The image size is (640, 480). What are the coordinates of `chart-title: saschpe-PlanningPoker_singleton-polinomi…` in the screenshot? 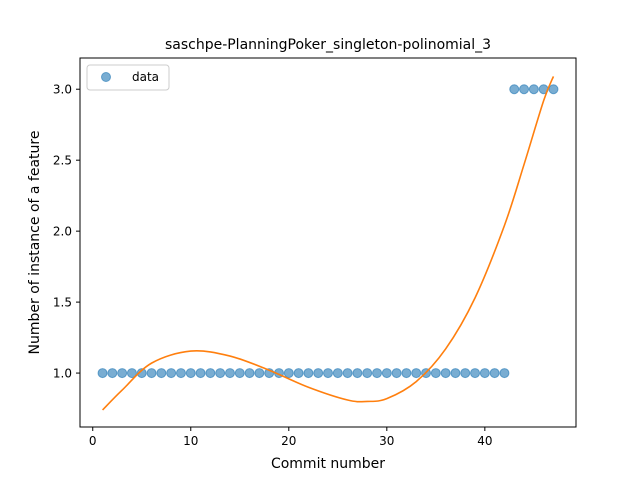 It's located at (328, 45).